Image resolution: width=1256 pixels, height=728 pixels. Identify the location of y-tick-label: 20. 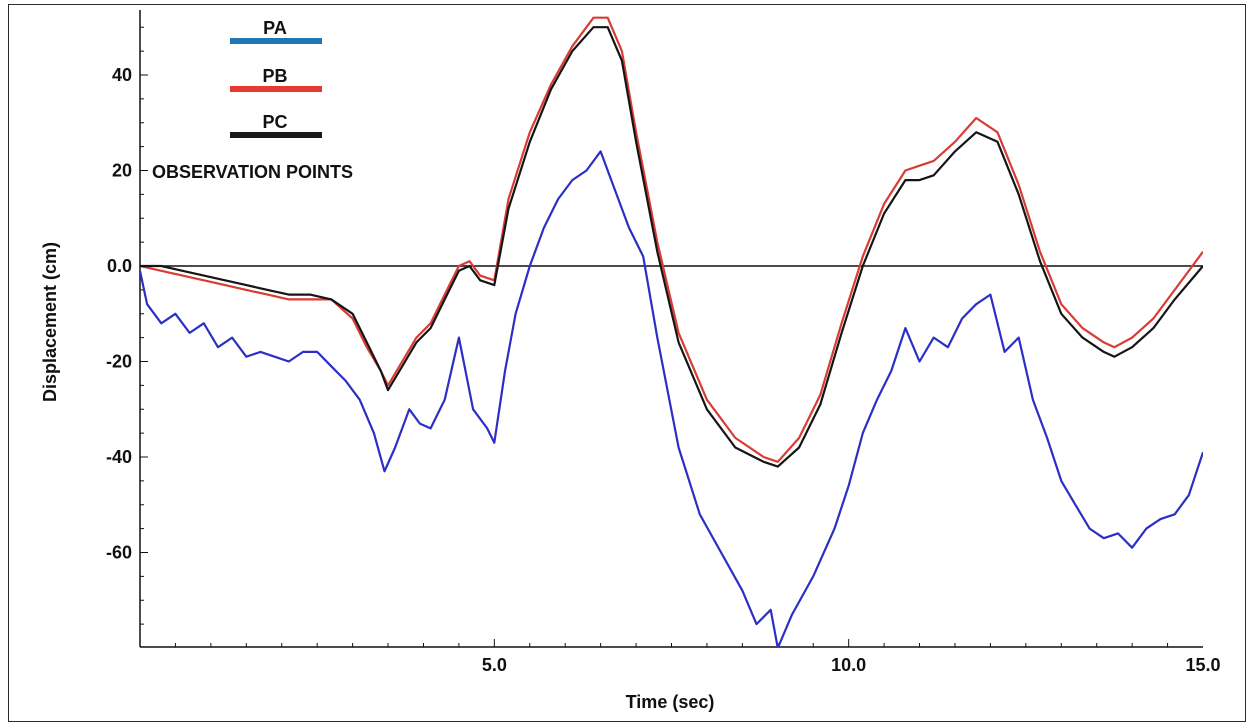
(122, 171).